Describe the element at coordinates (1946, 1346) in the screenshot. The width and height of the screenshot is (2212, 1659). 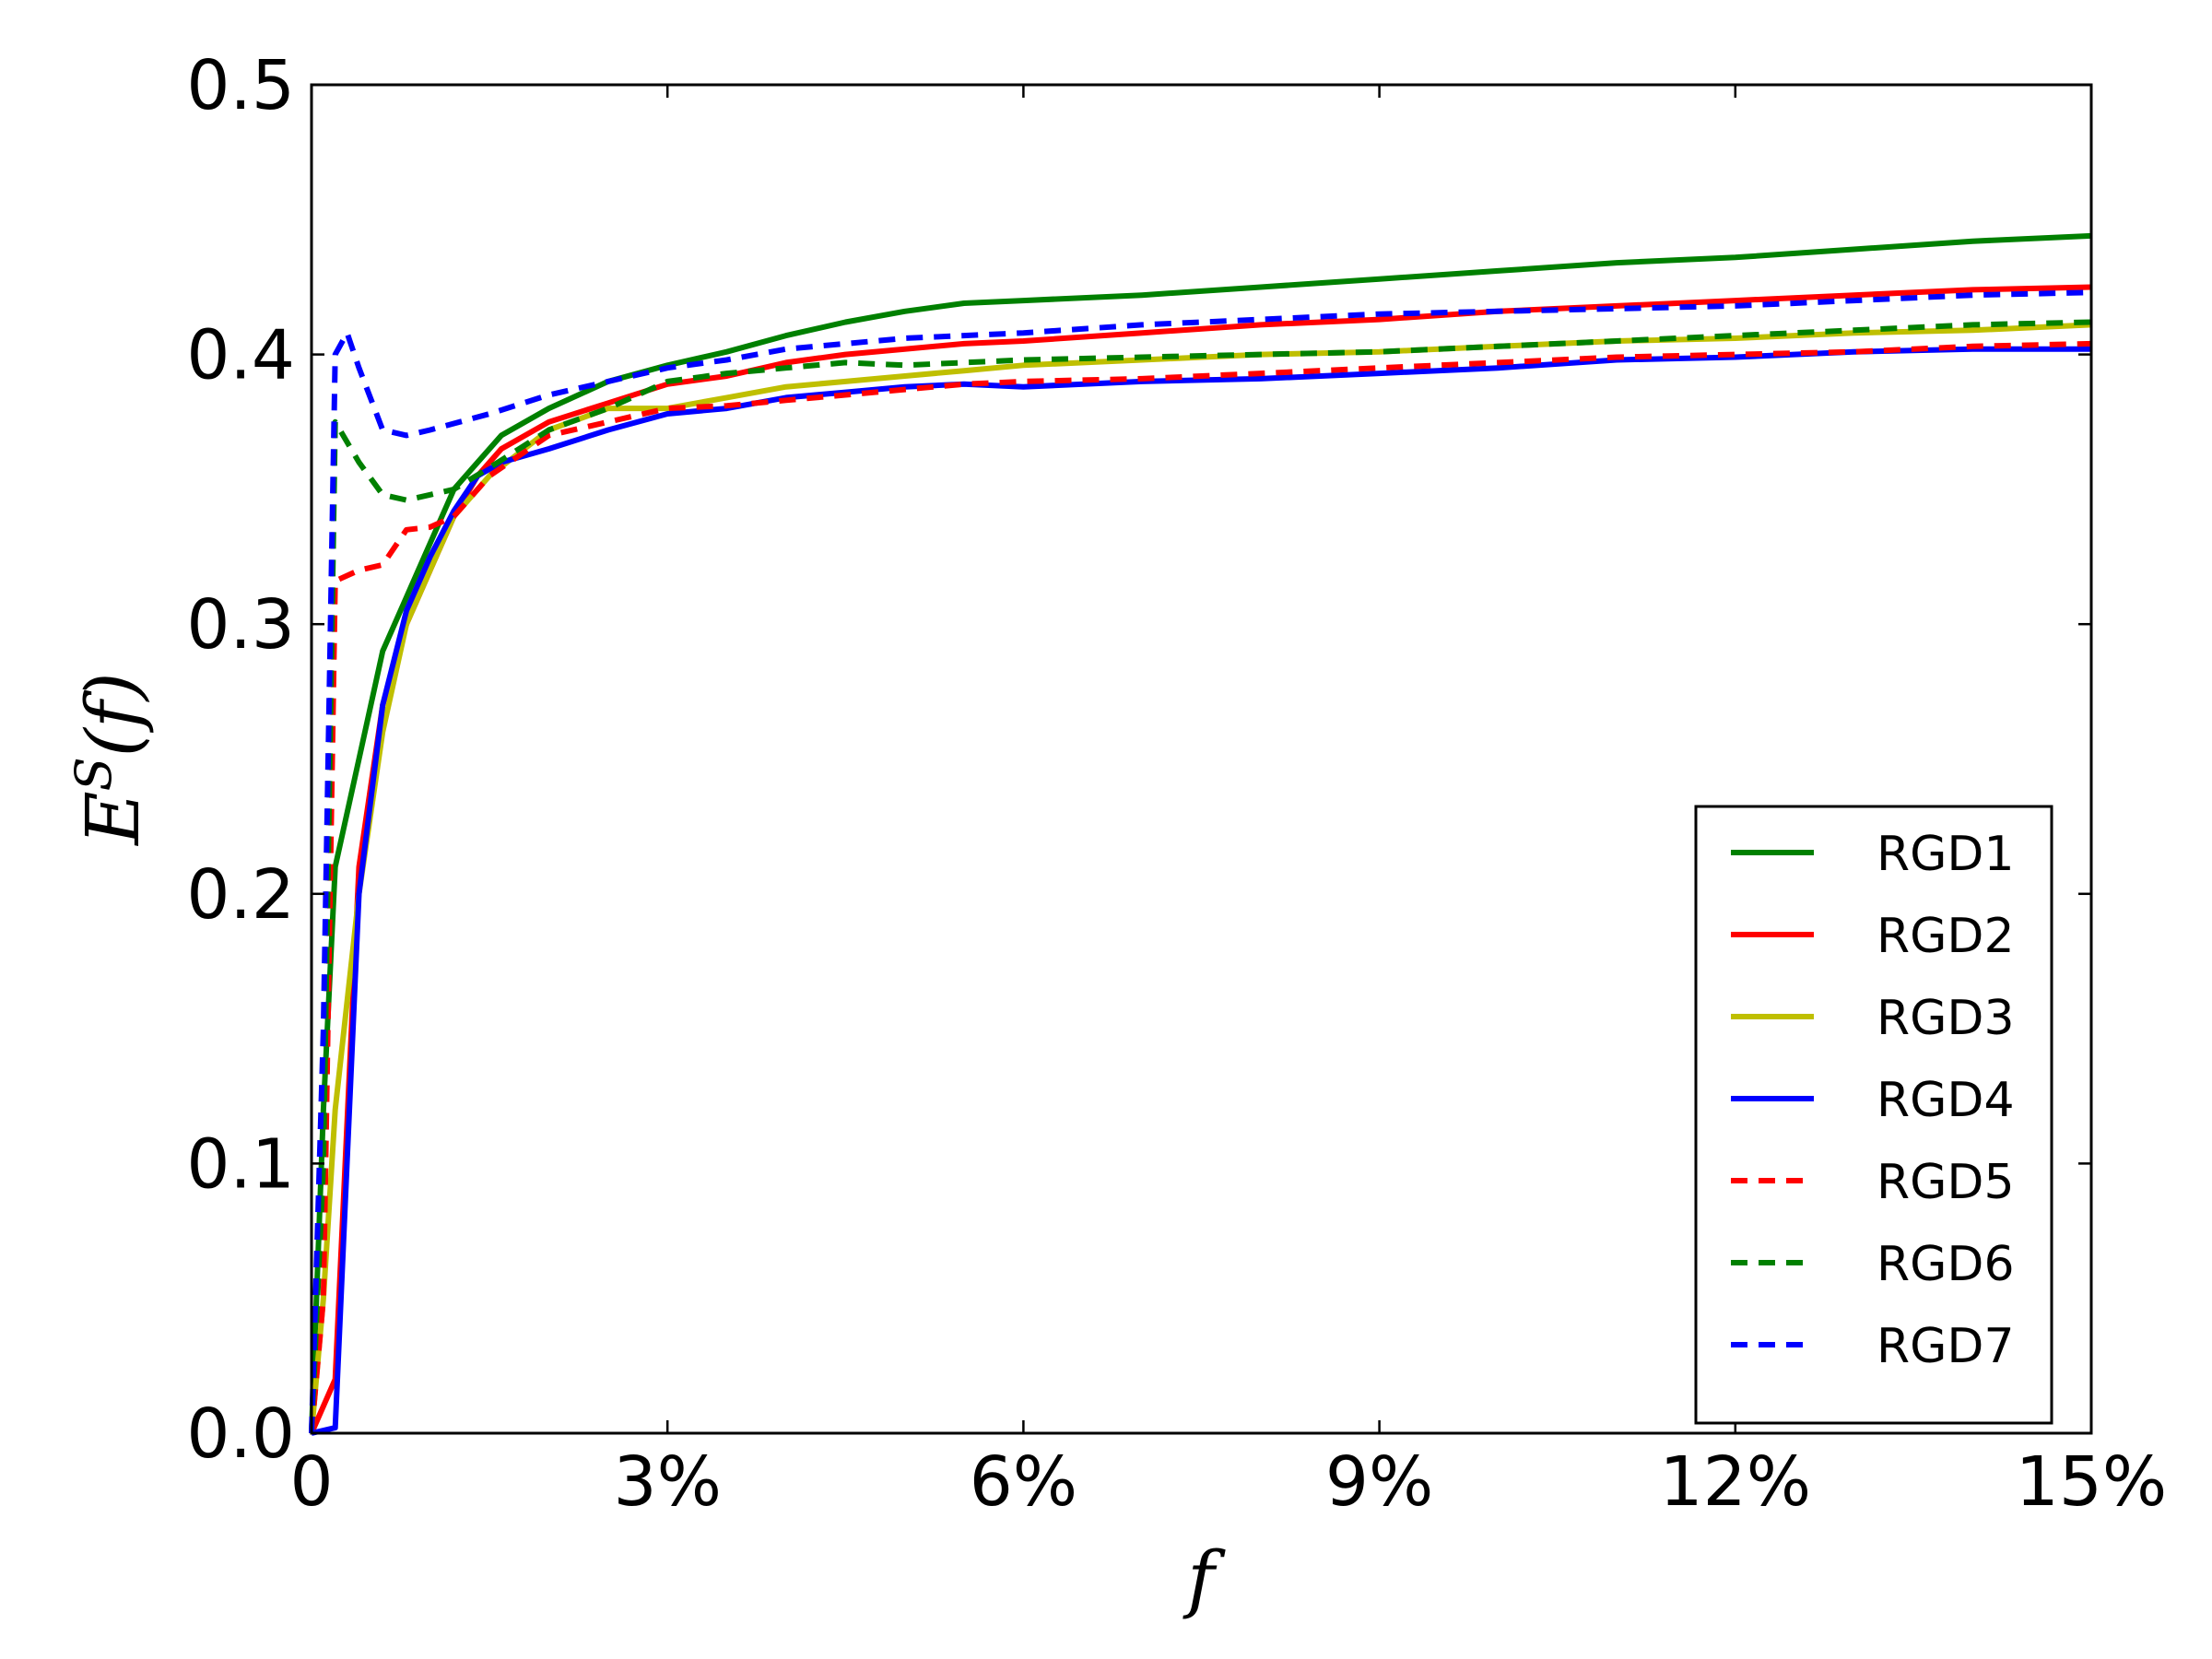
I see `legend-label-rgd7: RGD7` at that location.